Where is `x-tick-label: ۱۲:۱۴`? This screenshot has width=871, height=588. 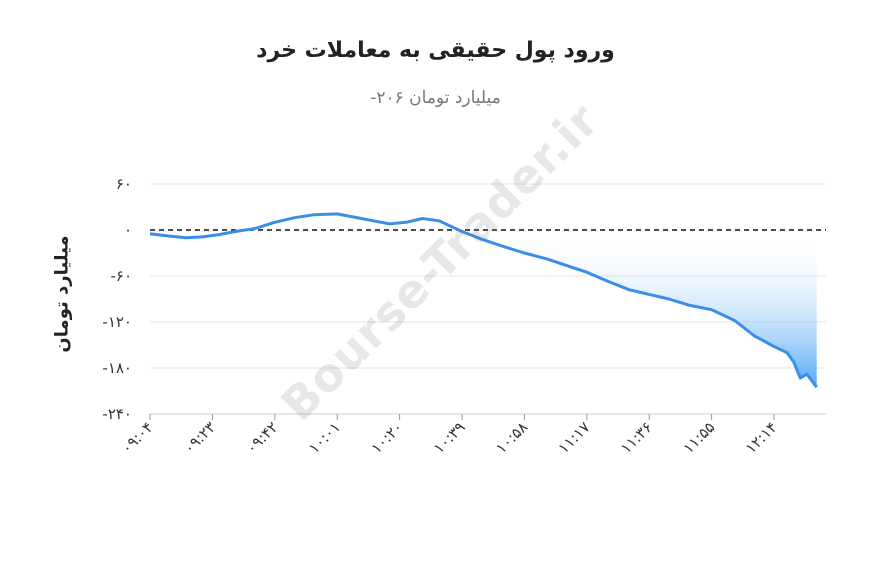 x-tick-label: ۱۲:۱۴ is located at coordinates (761, 437).